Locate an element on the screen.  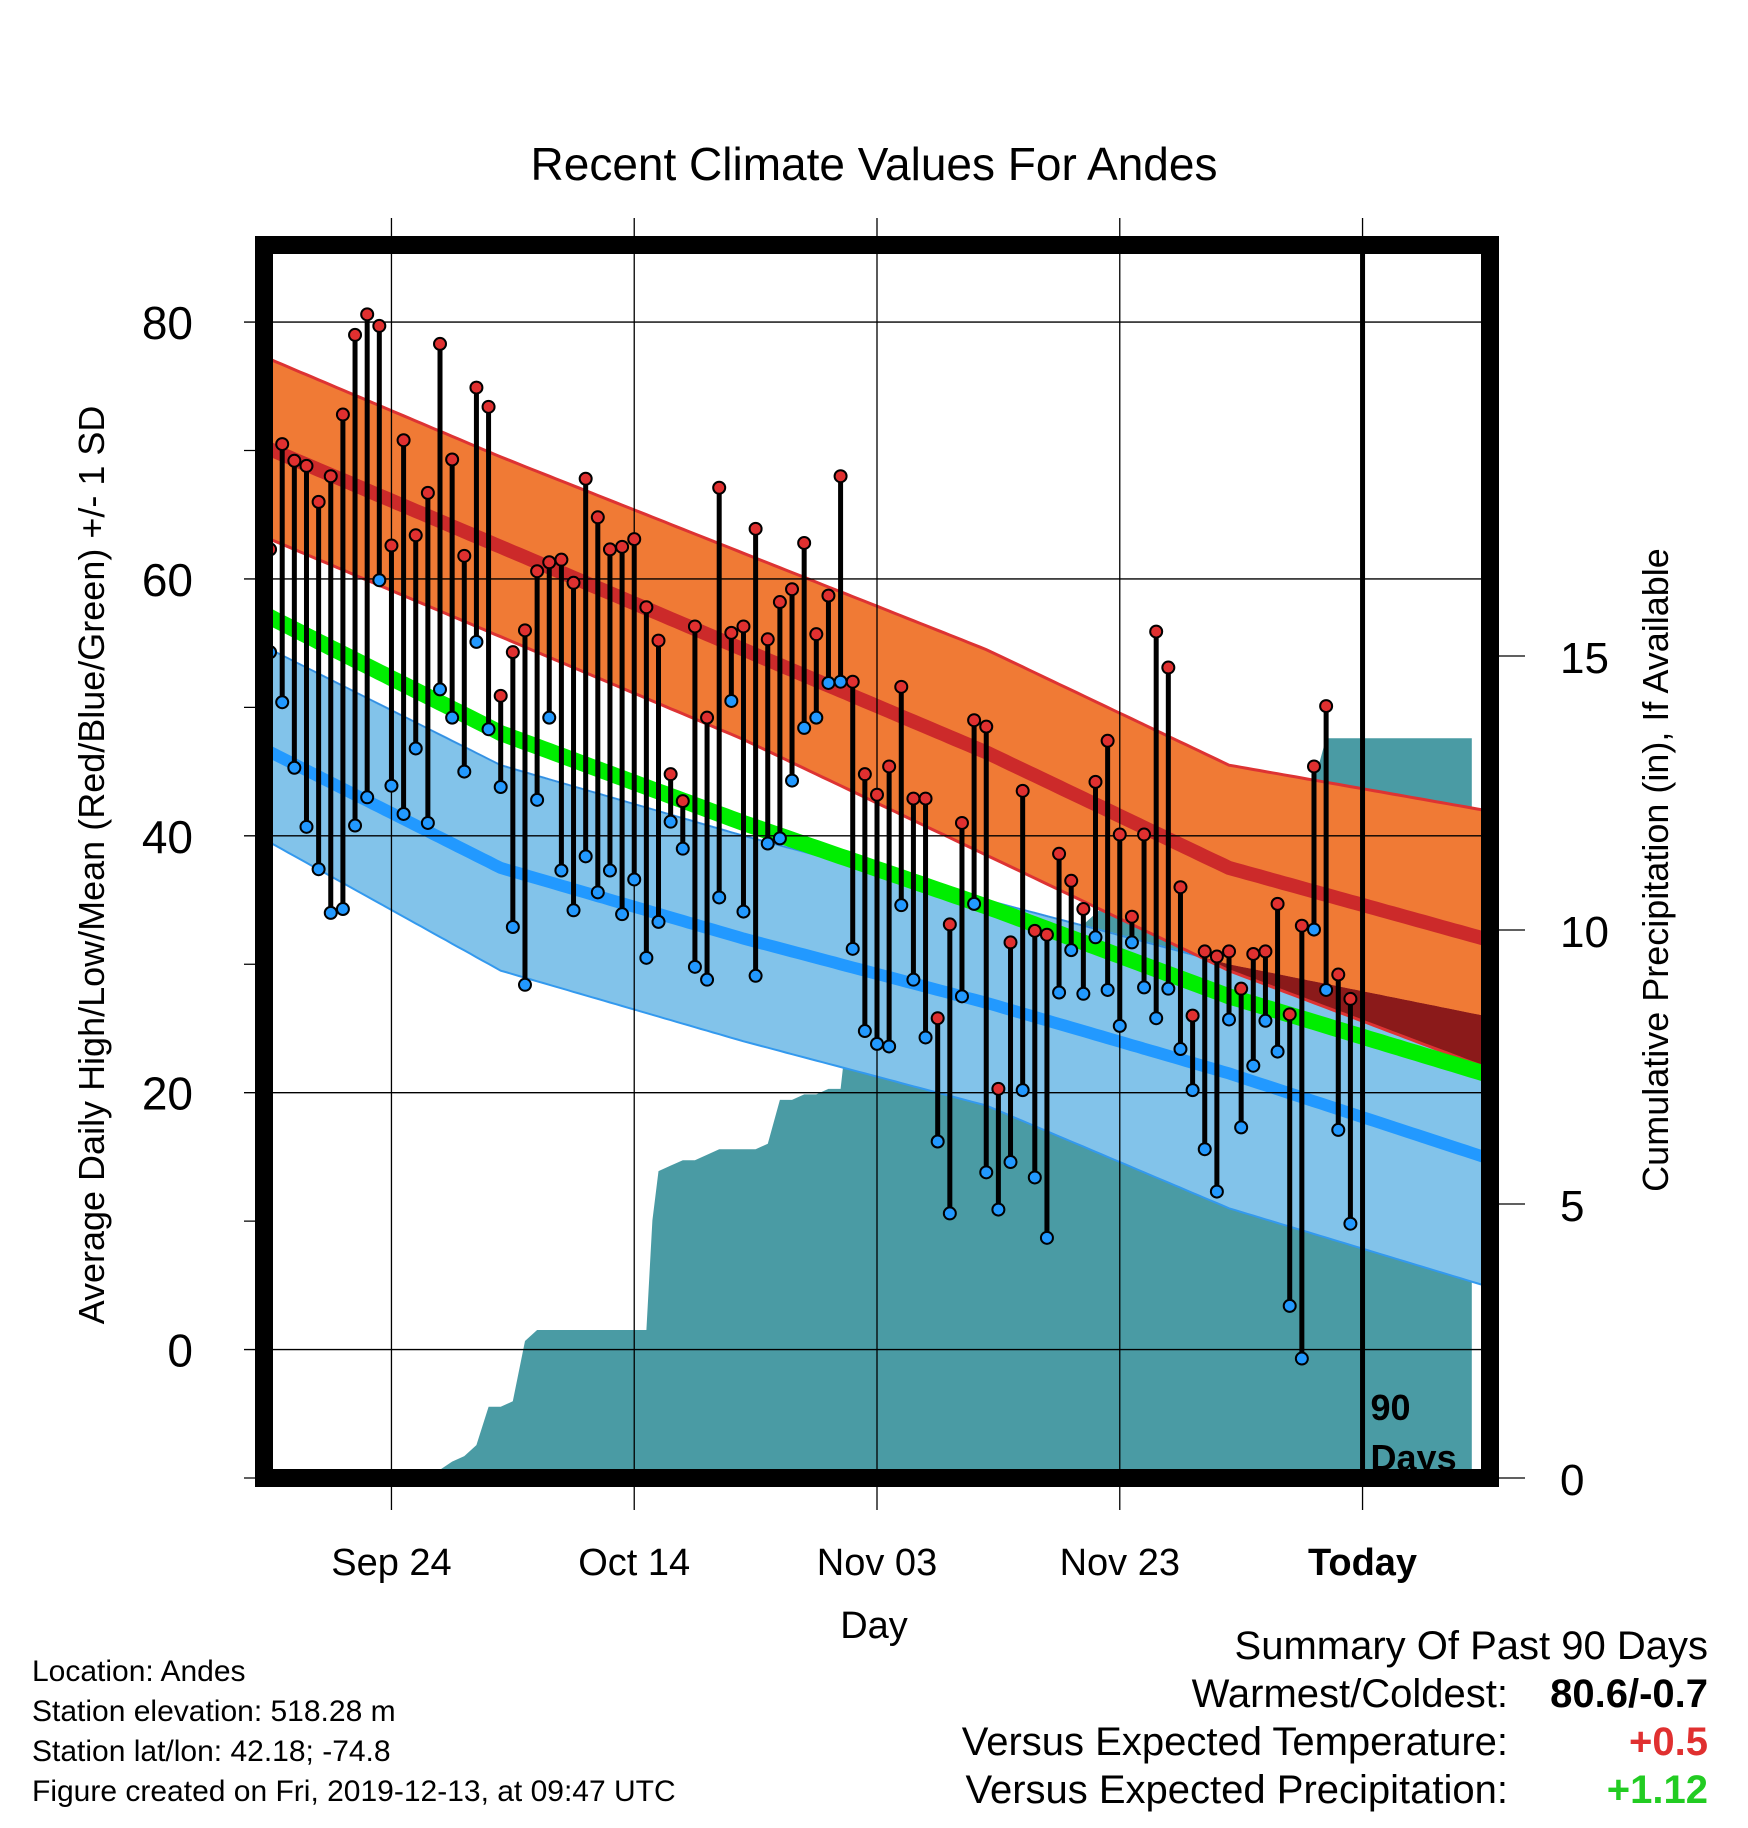
x-tick-label: Nov 03 is located at coordinates (877, 1563).